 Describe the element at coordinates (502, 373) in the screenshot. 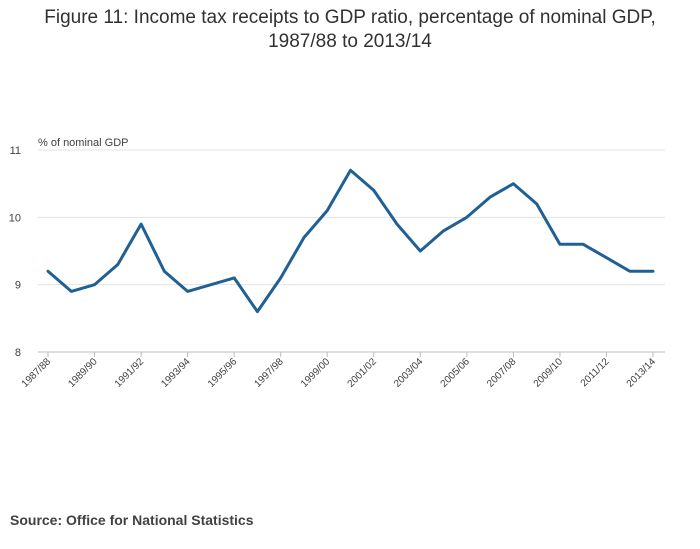

I see `x-tick-label: 2007/08` at that location.